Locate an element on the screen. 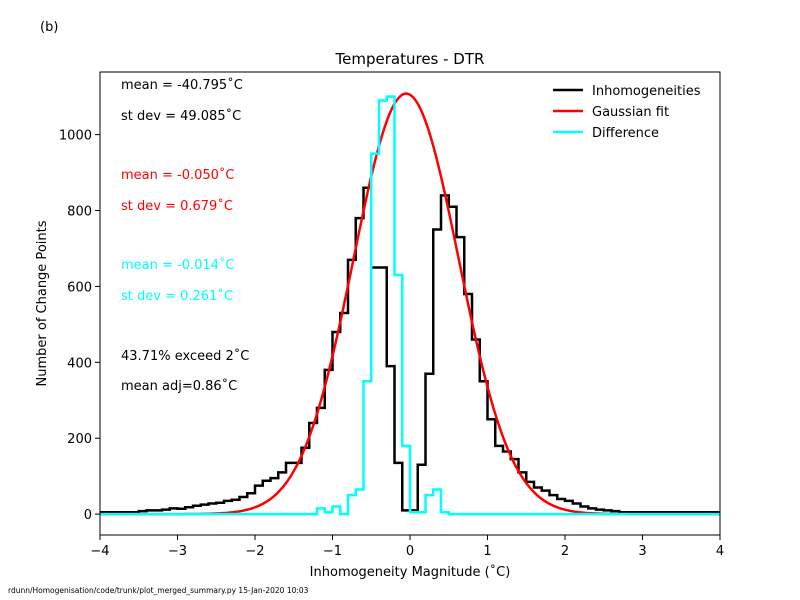 The width and height of the screenshot is (800, 600). x-axis-label: Inhomogeneity Magnitude (˚C) is located at coordinates (410, 572).